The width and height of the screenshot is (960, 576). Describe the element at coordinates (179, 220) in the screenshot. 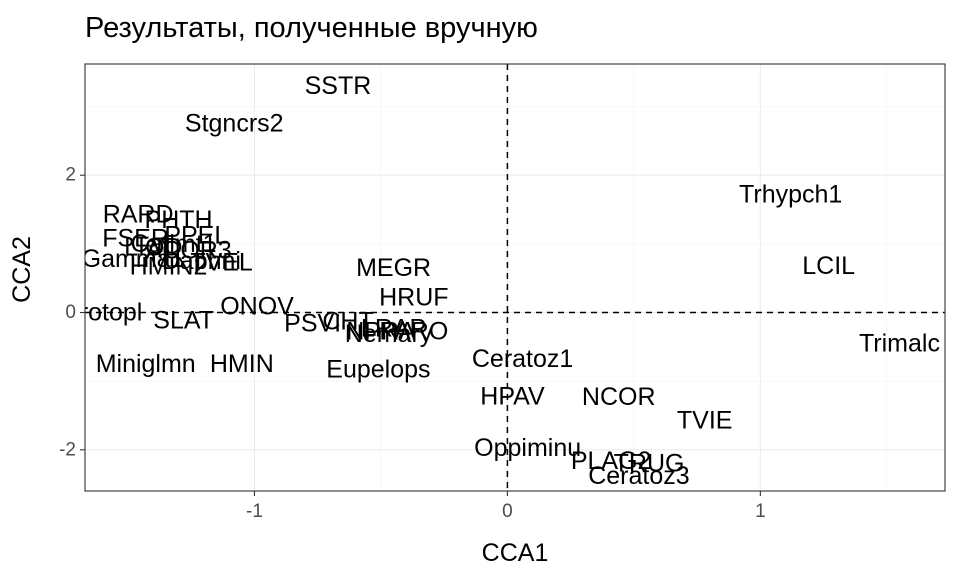

I see `point-label: PHTH` at that location.